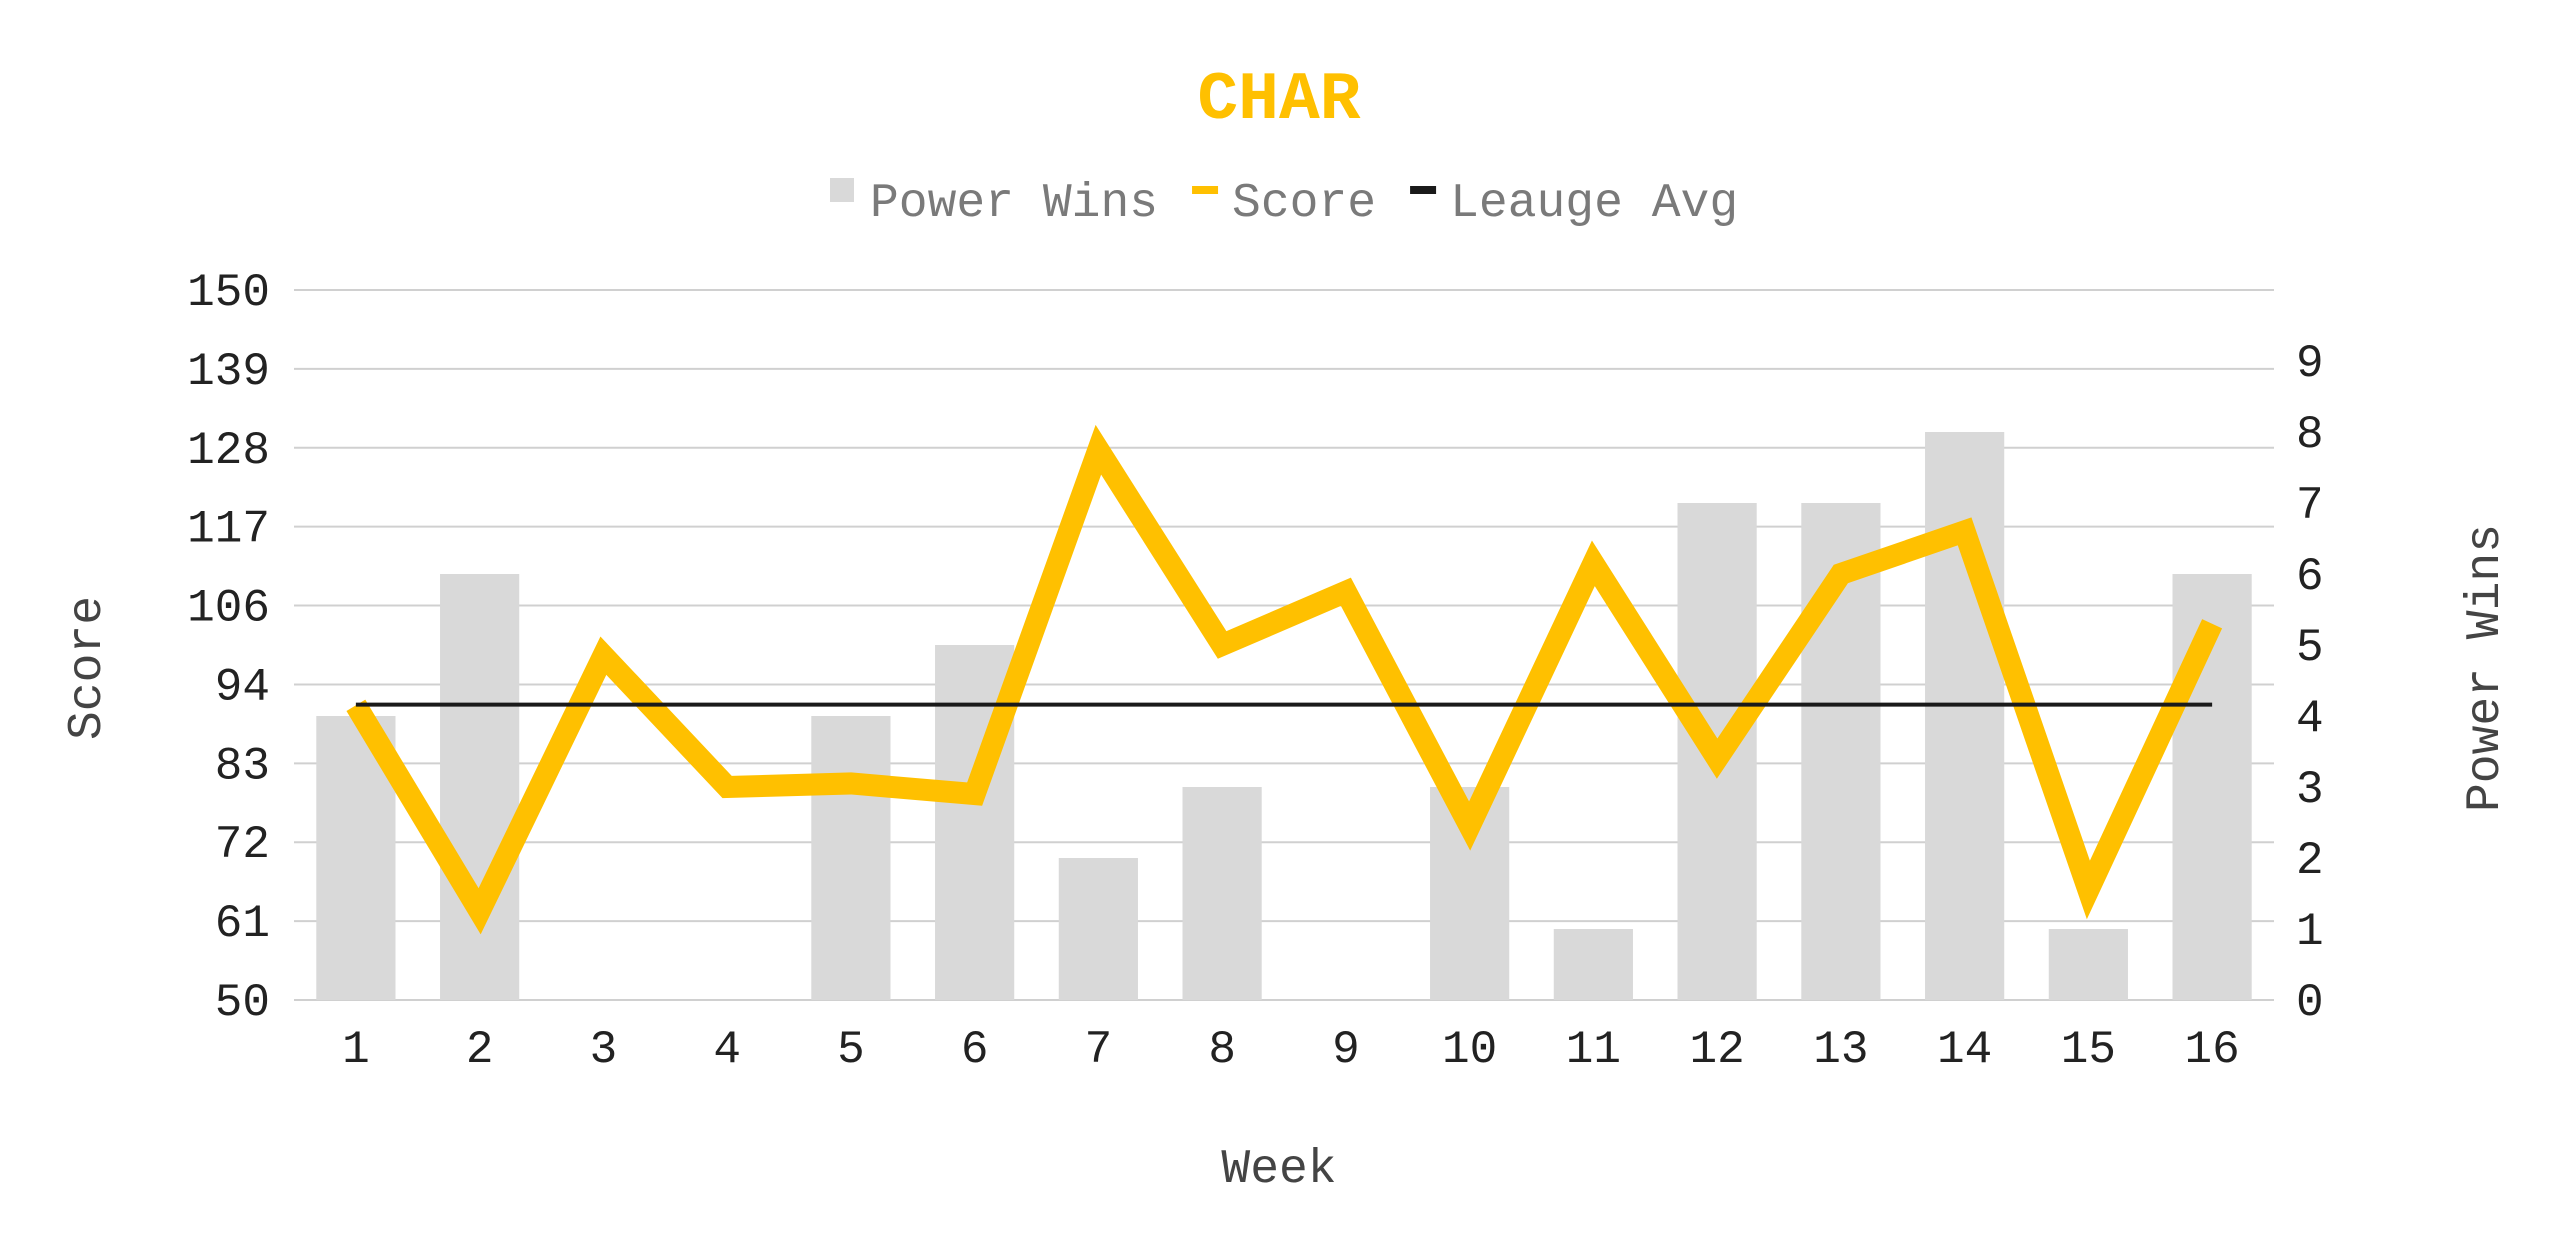 The height and width of the screenshot is (1248, 2558). What do you see at coordinates (1346, 1050) in the screenshot?
I see `x-tick-label: 9` at bounding box center [1346, 1050].